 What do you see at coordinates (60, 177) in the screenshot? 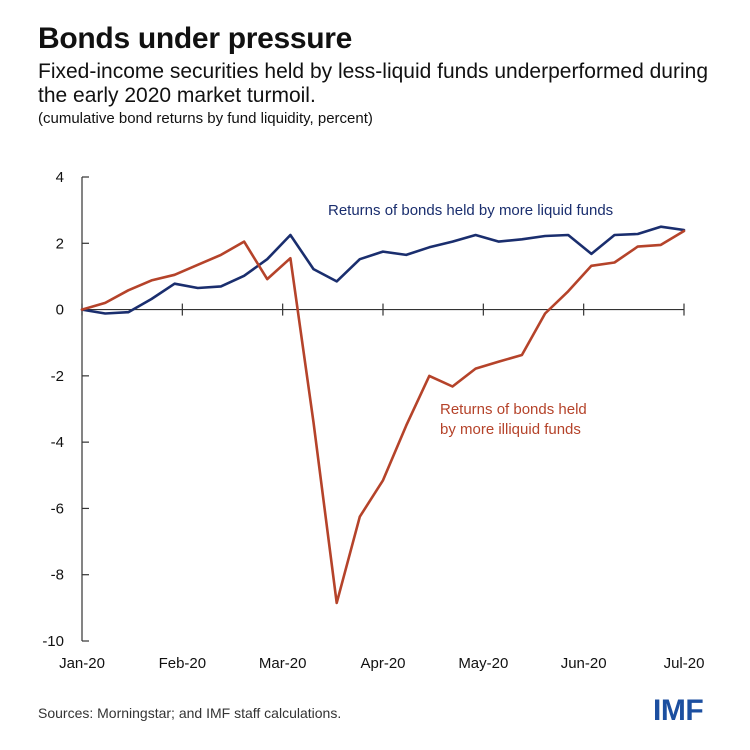
I see `y-tick-label: 4` at bounding box center [60, 177].